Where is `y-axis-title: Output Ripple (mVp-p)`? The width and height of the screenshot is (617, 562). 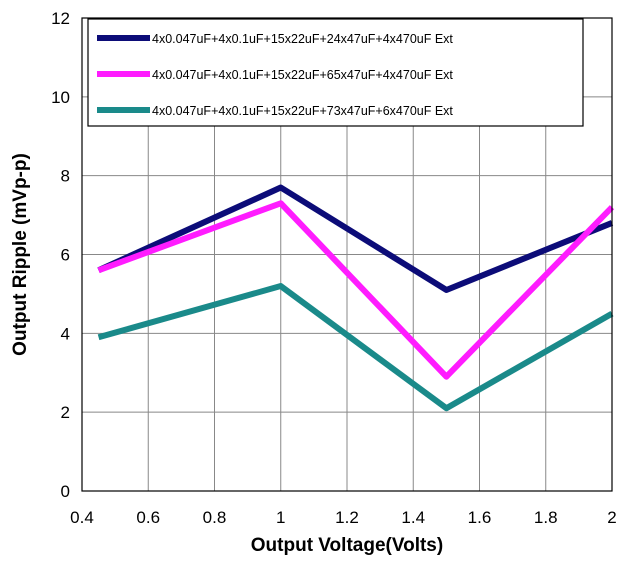
y-axis-title: Output Ripple (mVp-p) is located at coordinates (20, 254).